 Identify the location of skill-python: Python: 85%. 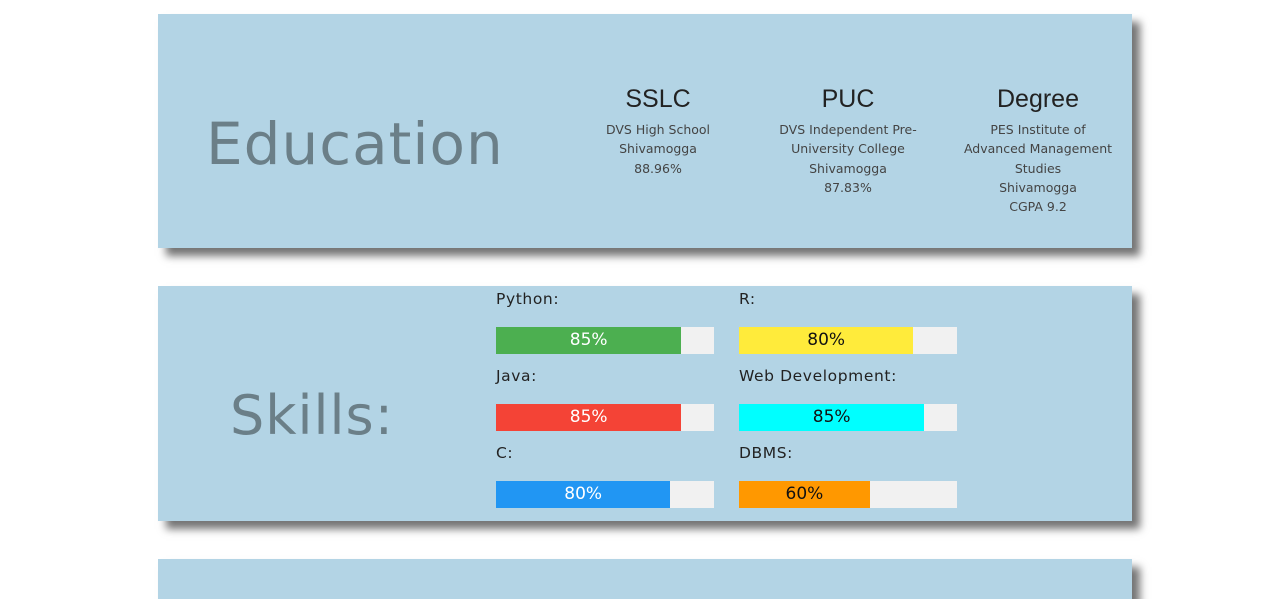
(605, 321).